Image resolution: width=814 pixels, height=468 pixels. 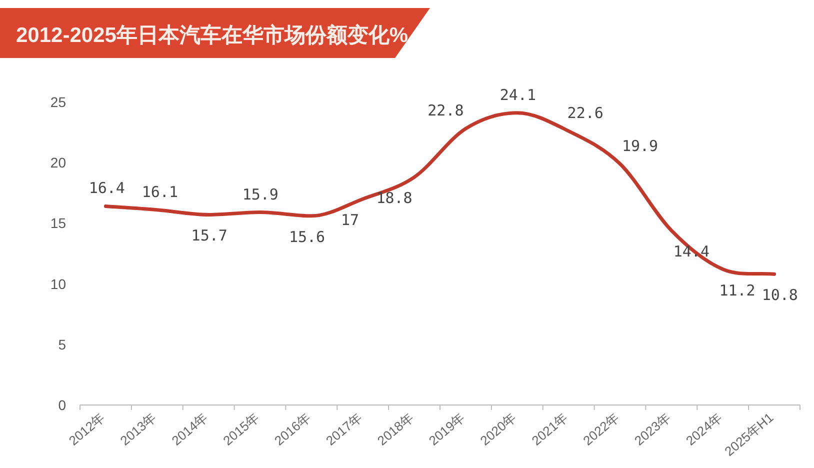 I want to click on y-tick-label: 10, so click(x=58, y=284).